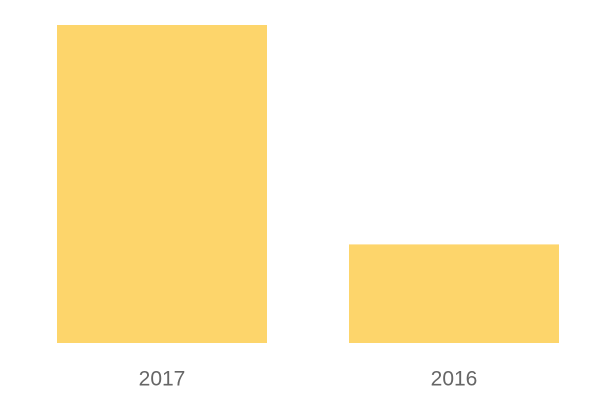 The height and width of the screenshot is (400, 600). Describe the element at coordinates (454, 379) in the screenshot. I see `x-tick-label: 2016` at that location.